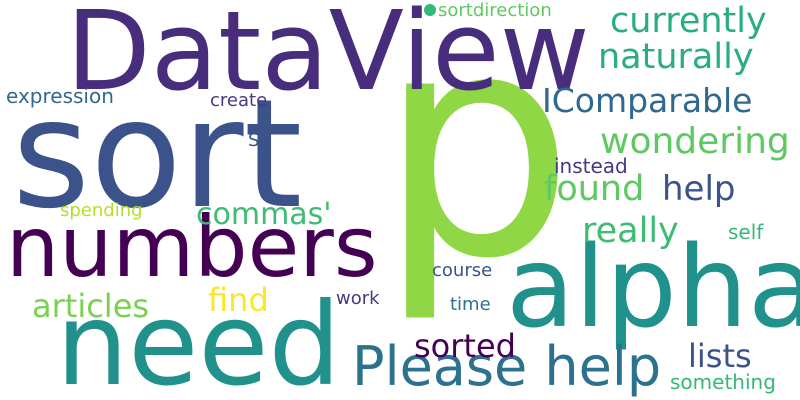  I want to click on word-naturally: naturally, so click(676, 57).